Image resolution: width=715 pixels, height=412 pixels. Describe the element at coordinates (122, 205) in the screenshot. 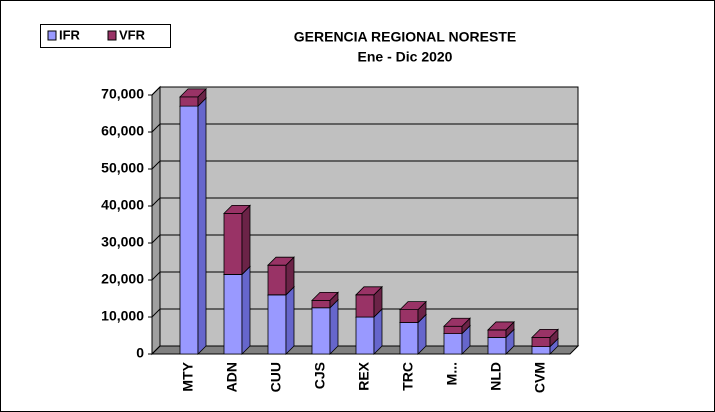

I see `y-tick-label: 40,000` at that location.